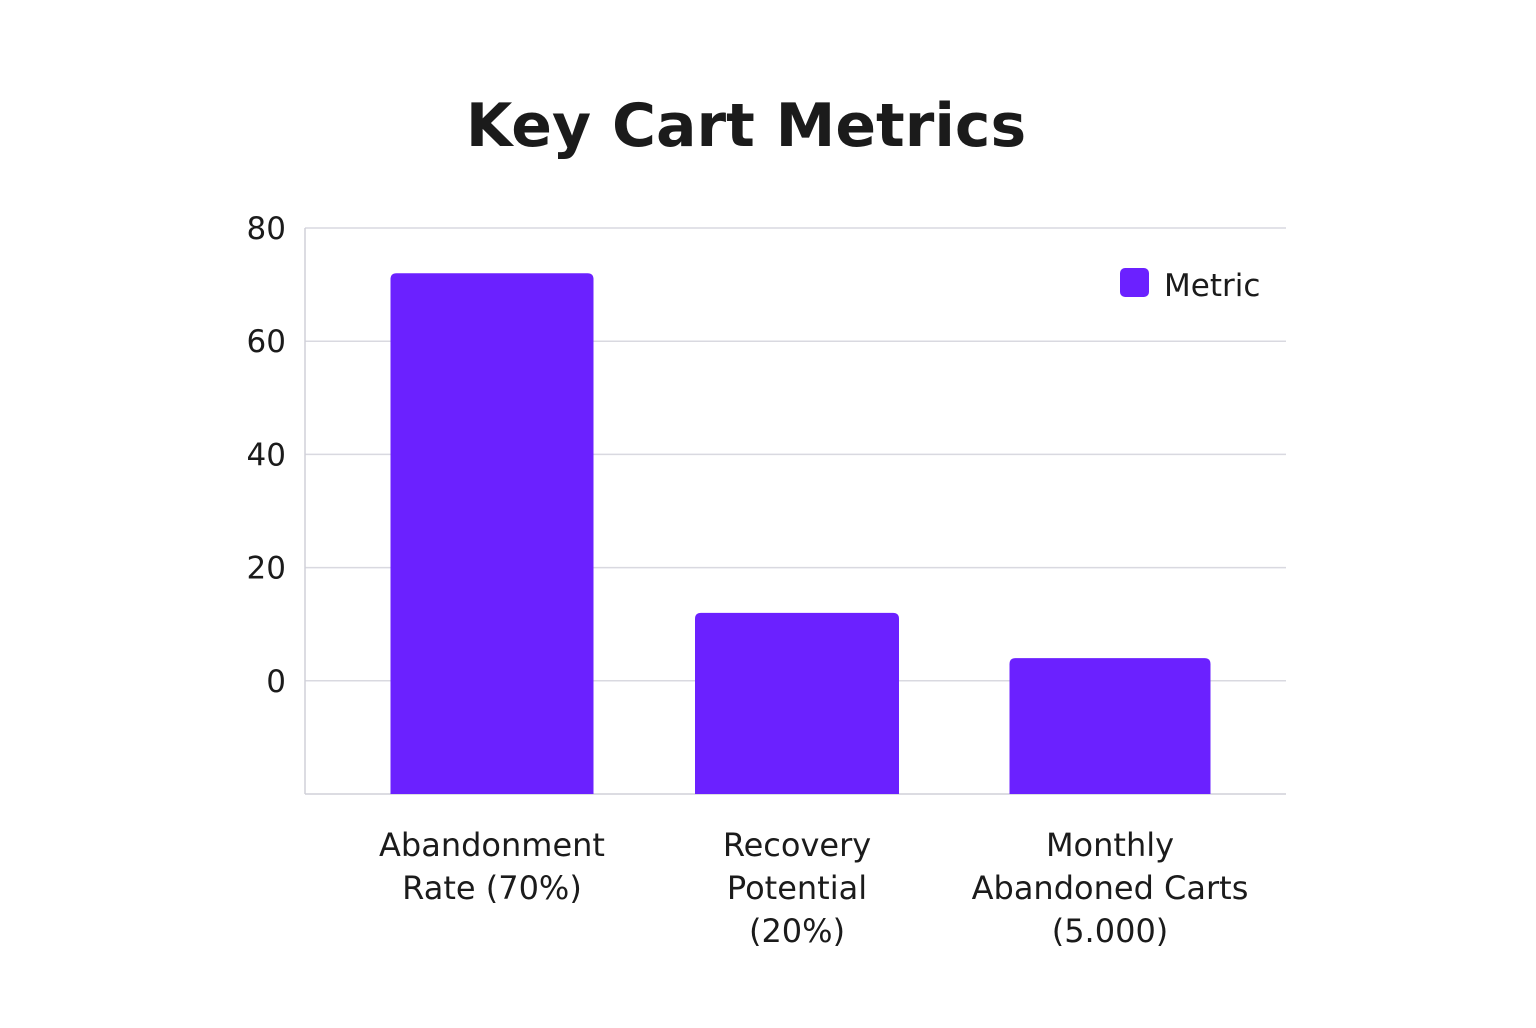 The width and height of the screenshot is (1536, 1028). I want to click on legend-label: Metric, so click(1212, 286).